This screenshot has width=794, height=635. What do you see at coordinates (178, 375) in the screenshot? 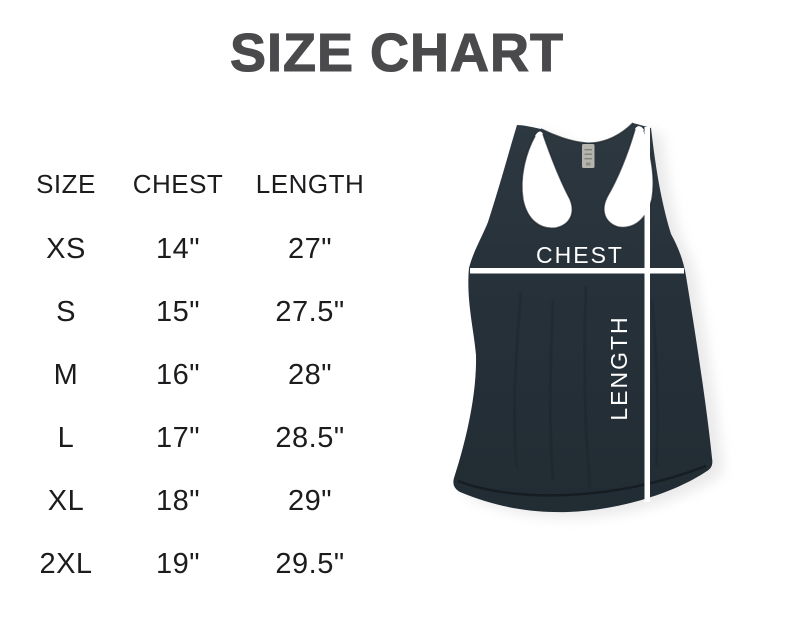
I see `chest-cell: 16"` at bounding box center [178, 375].